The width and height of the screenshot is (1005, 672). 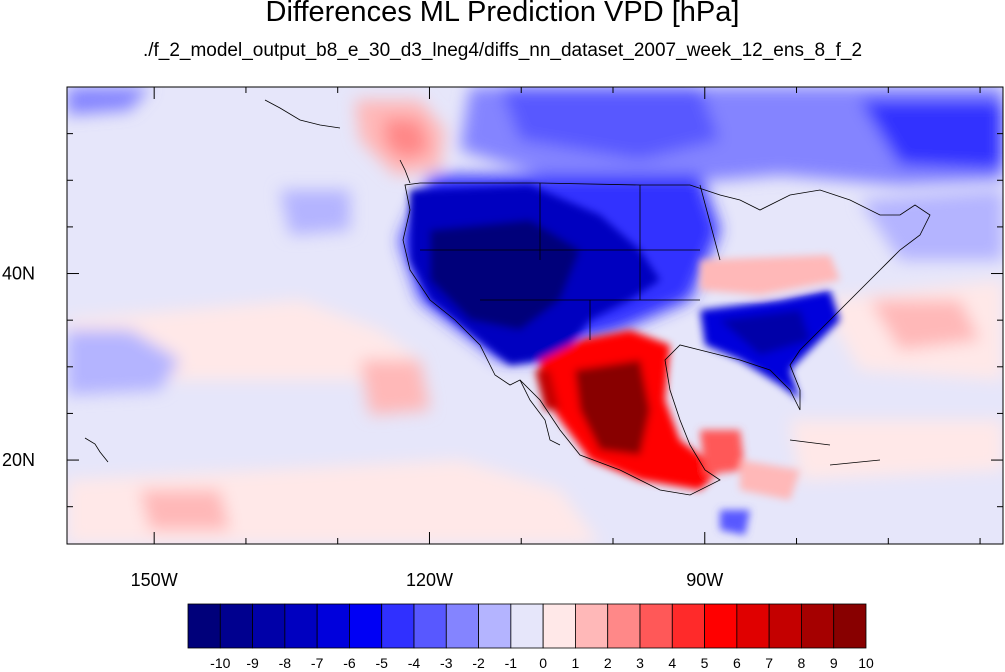 I want to click on colorbar-label: -5, so click(x=381, y=663).